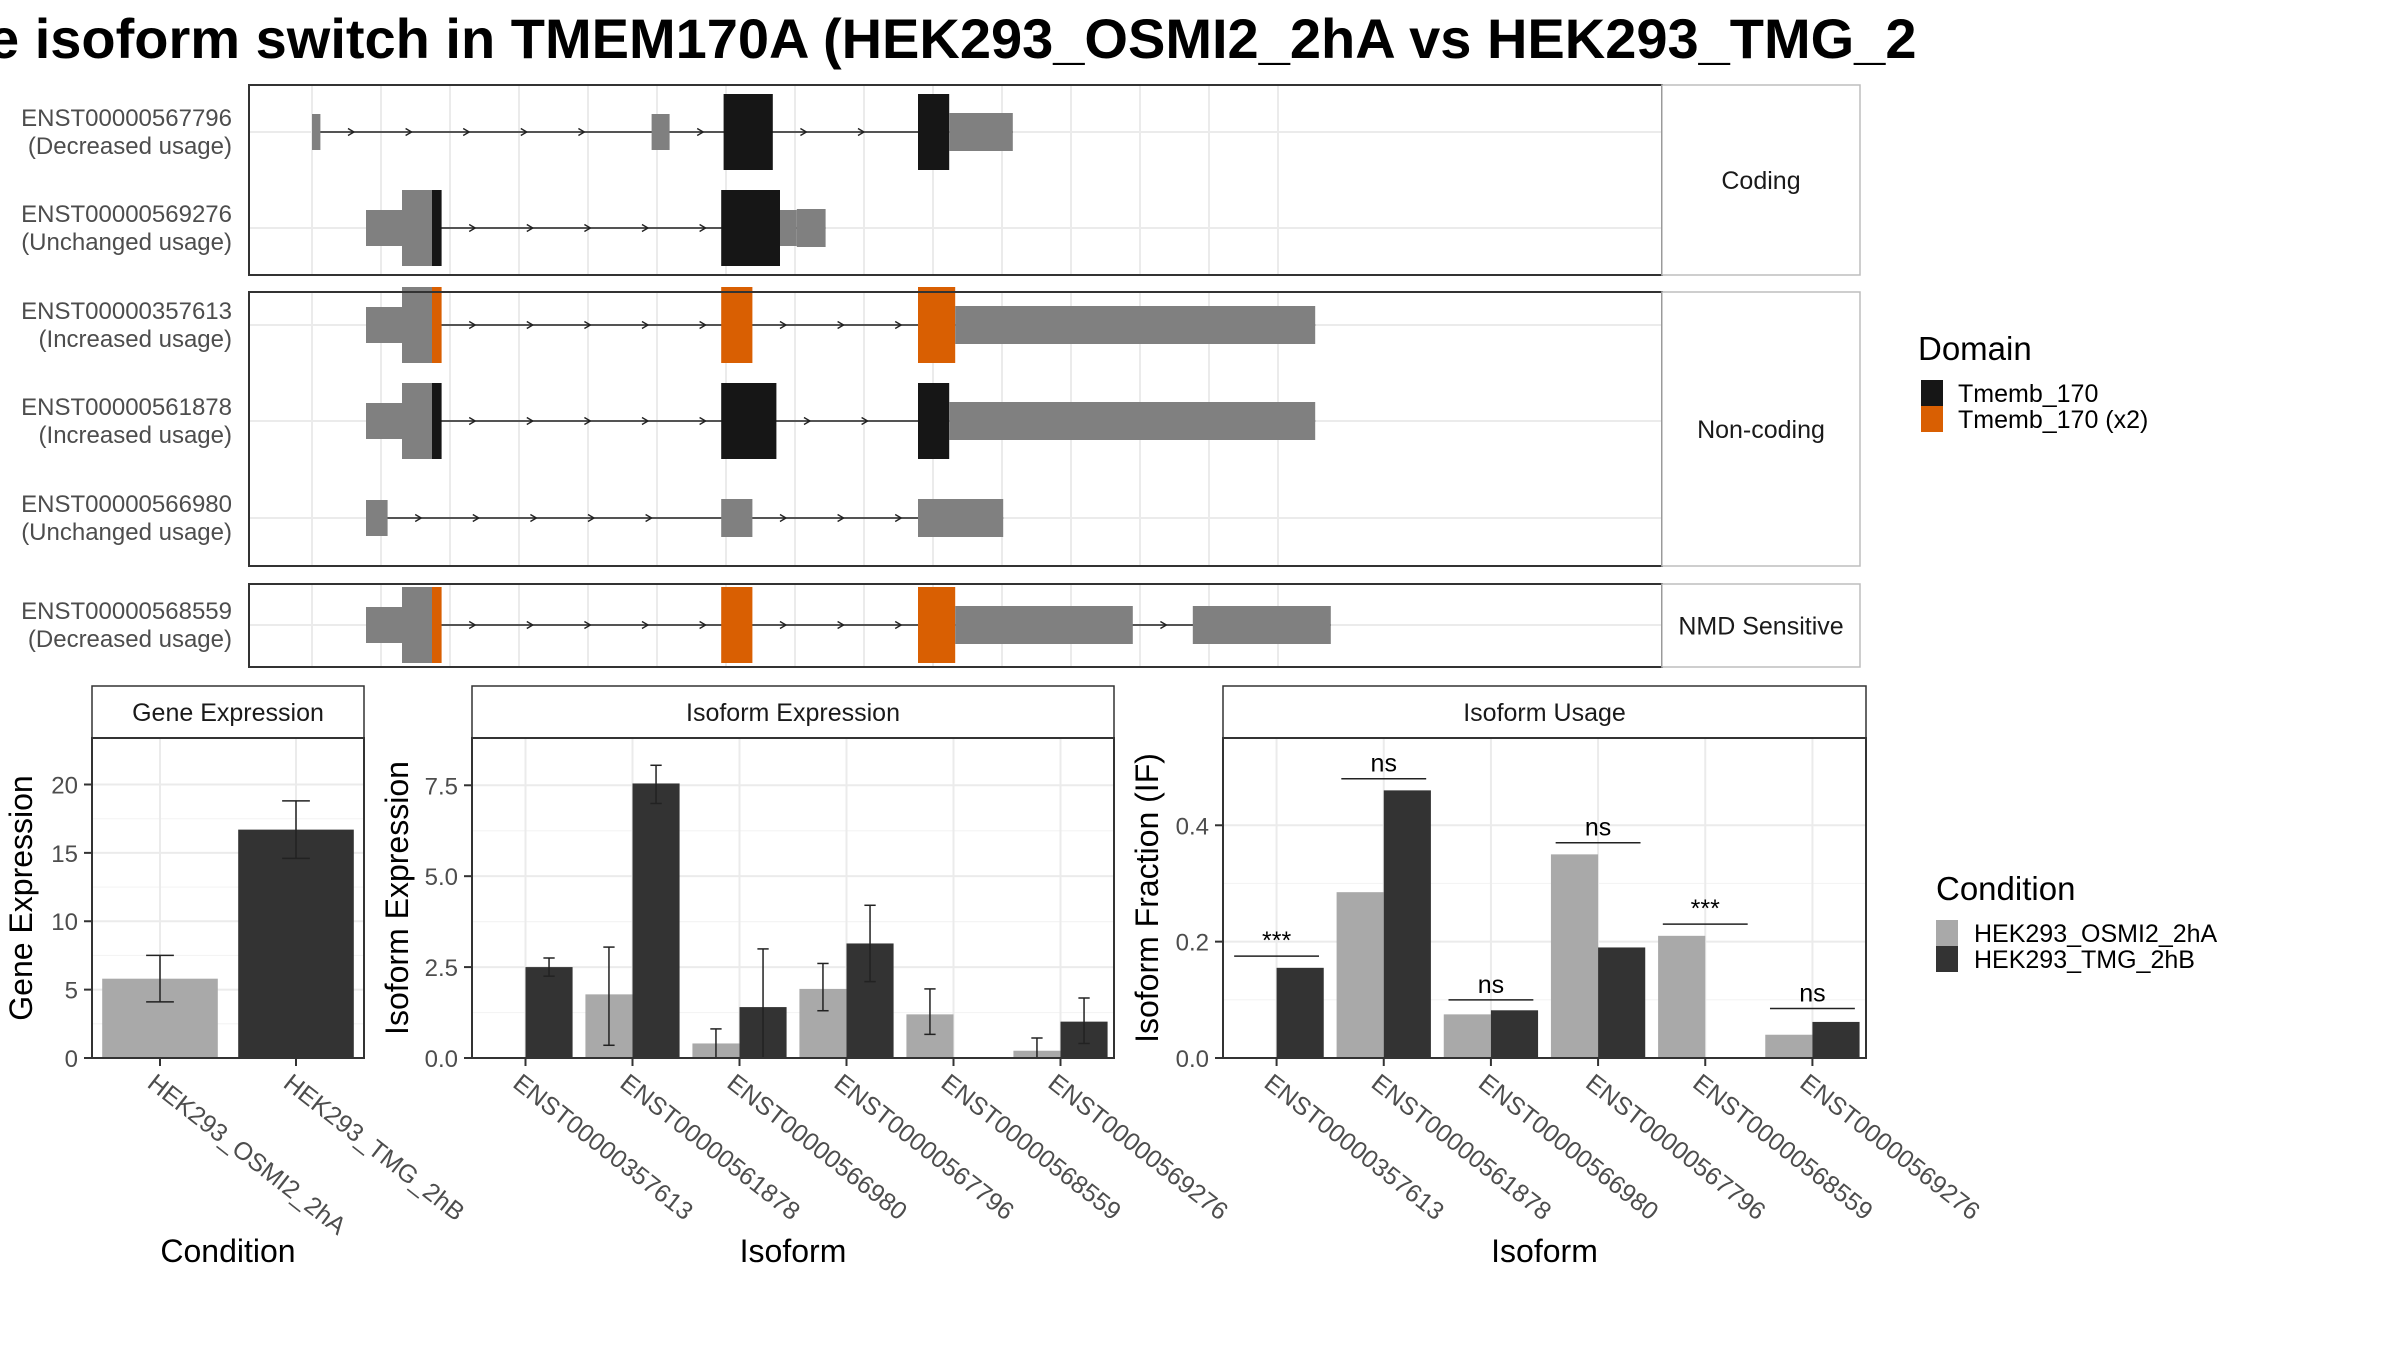 The height and width of the screenshot is (1350, 2400). I want to click on bar-HEK293_TMG_2hB, so click(296, 943).